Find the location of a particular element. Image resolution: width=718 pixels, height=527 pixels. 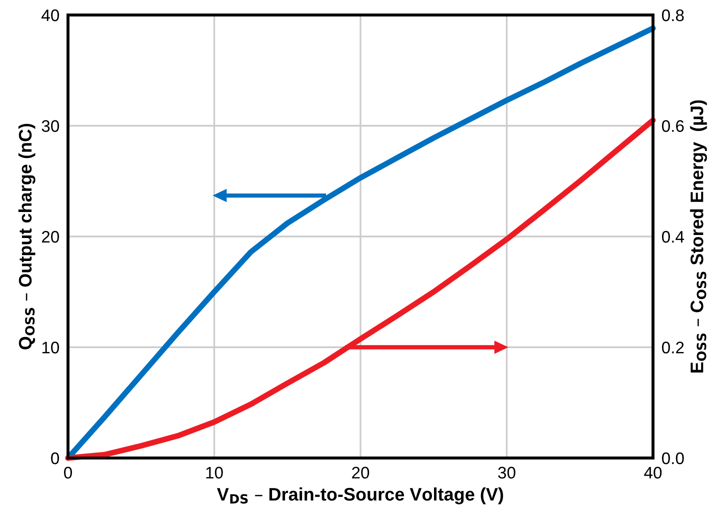

y2-tick-label: 0.6 is located at coordinates (673, 126).